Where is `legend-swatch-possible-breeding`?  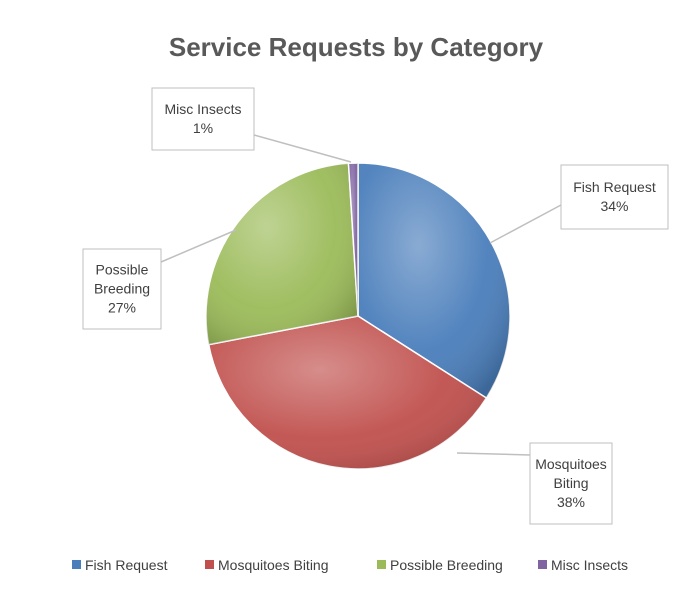 legend-swatch-possible-breeding is located at coordinates (381, 564).